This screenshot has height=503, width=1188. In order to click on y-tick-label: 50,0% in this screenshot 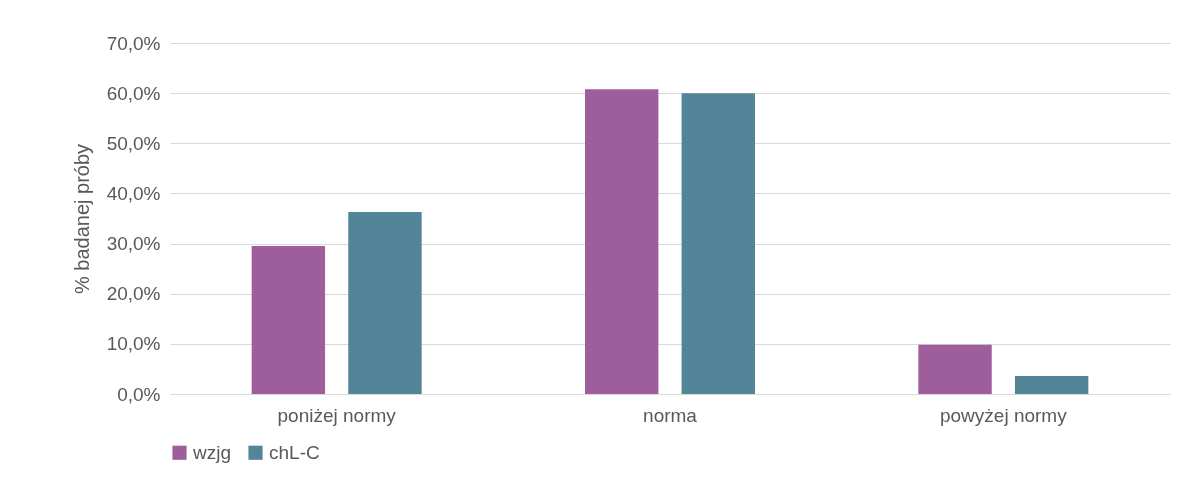, I will do `click(133, 143)`.